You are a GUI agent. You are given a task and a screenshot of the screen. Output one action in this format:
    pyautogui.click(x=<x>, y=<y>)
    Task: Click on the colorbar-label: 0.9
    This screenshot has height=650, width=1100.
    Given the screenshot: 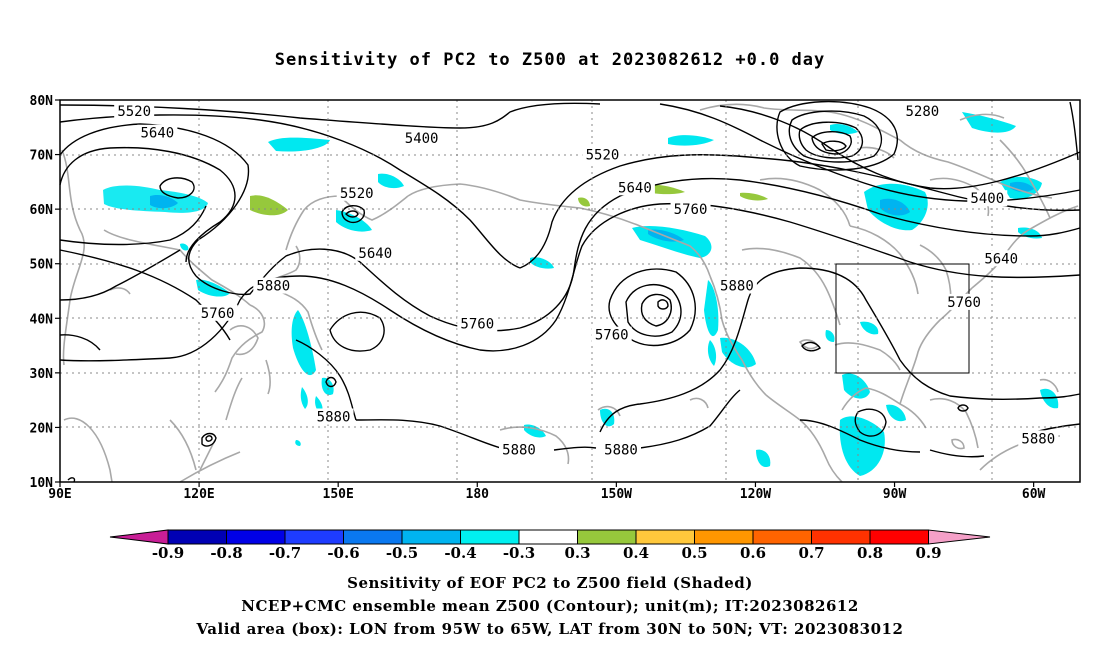 What is the action you would take?
    pyautogui.click(x=928, y=553)
    